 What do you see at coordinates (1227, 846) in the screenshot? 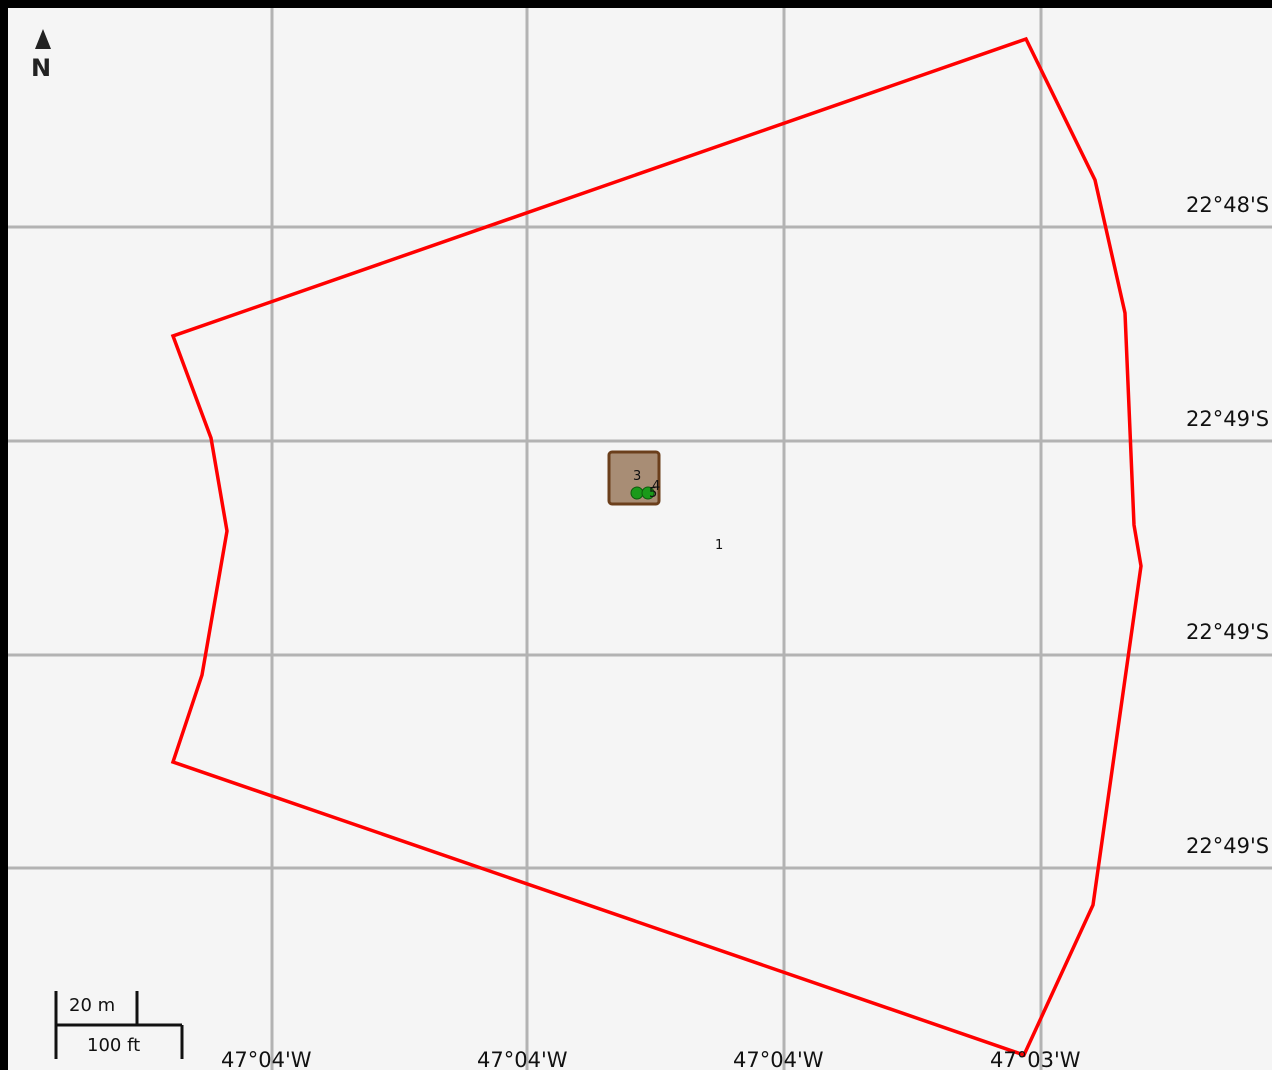
I see `latitude-label-4: 22°49'S` at bounding box center [1227, 846].